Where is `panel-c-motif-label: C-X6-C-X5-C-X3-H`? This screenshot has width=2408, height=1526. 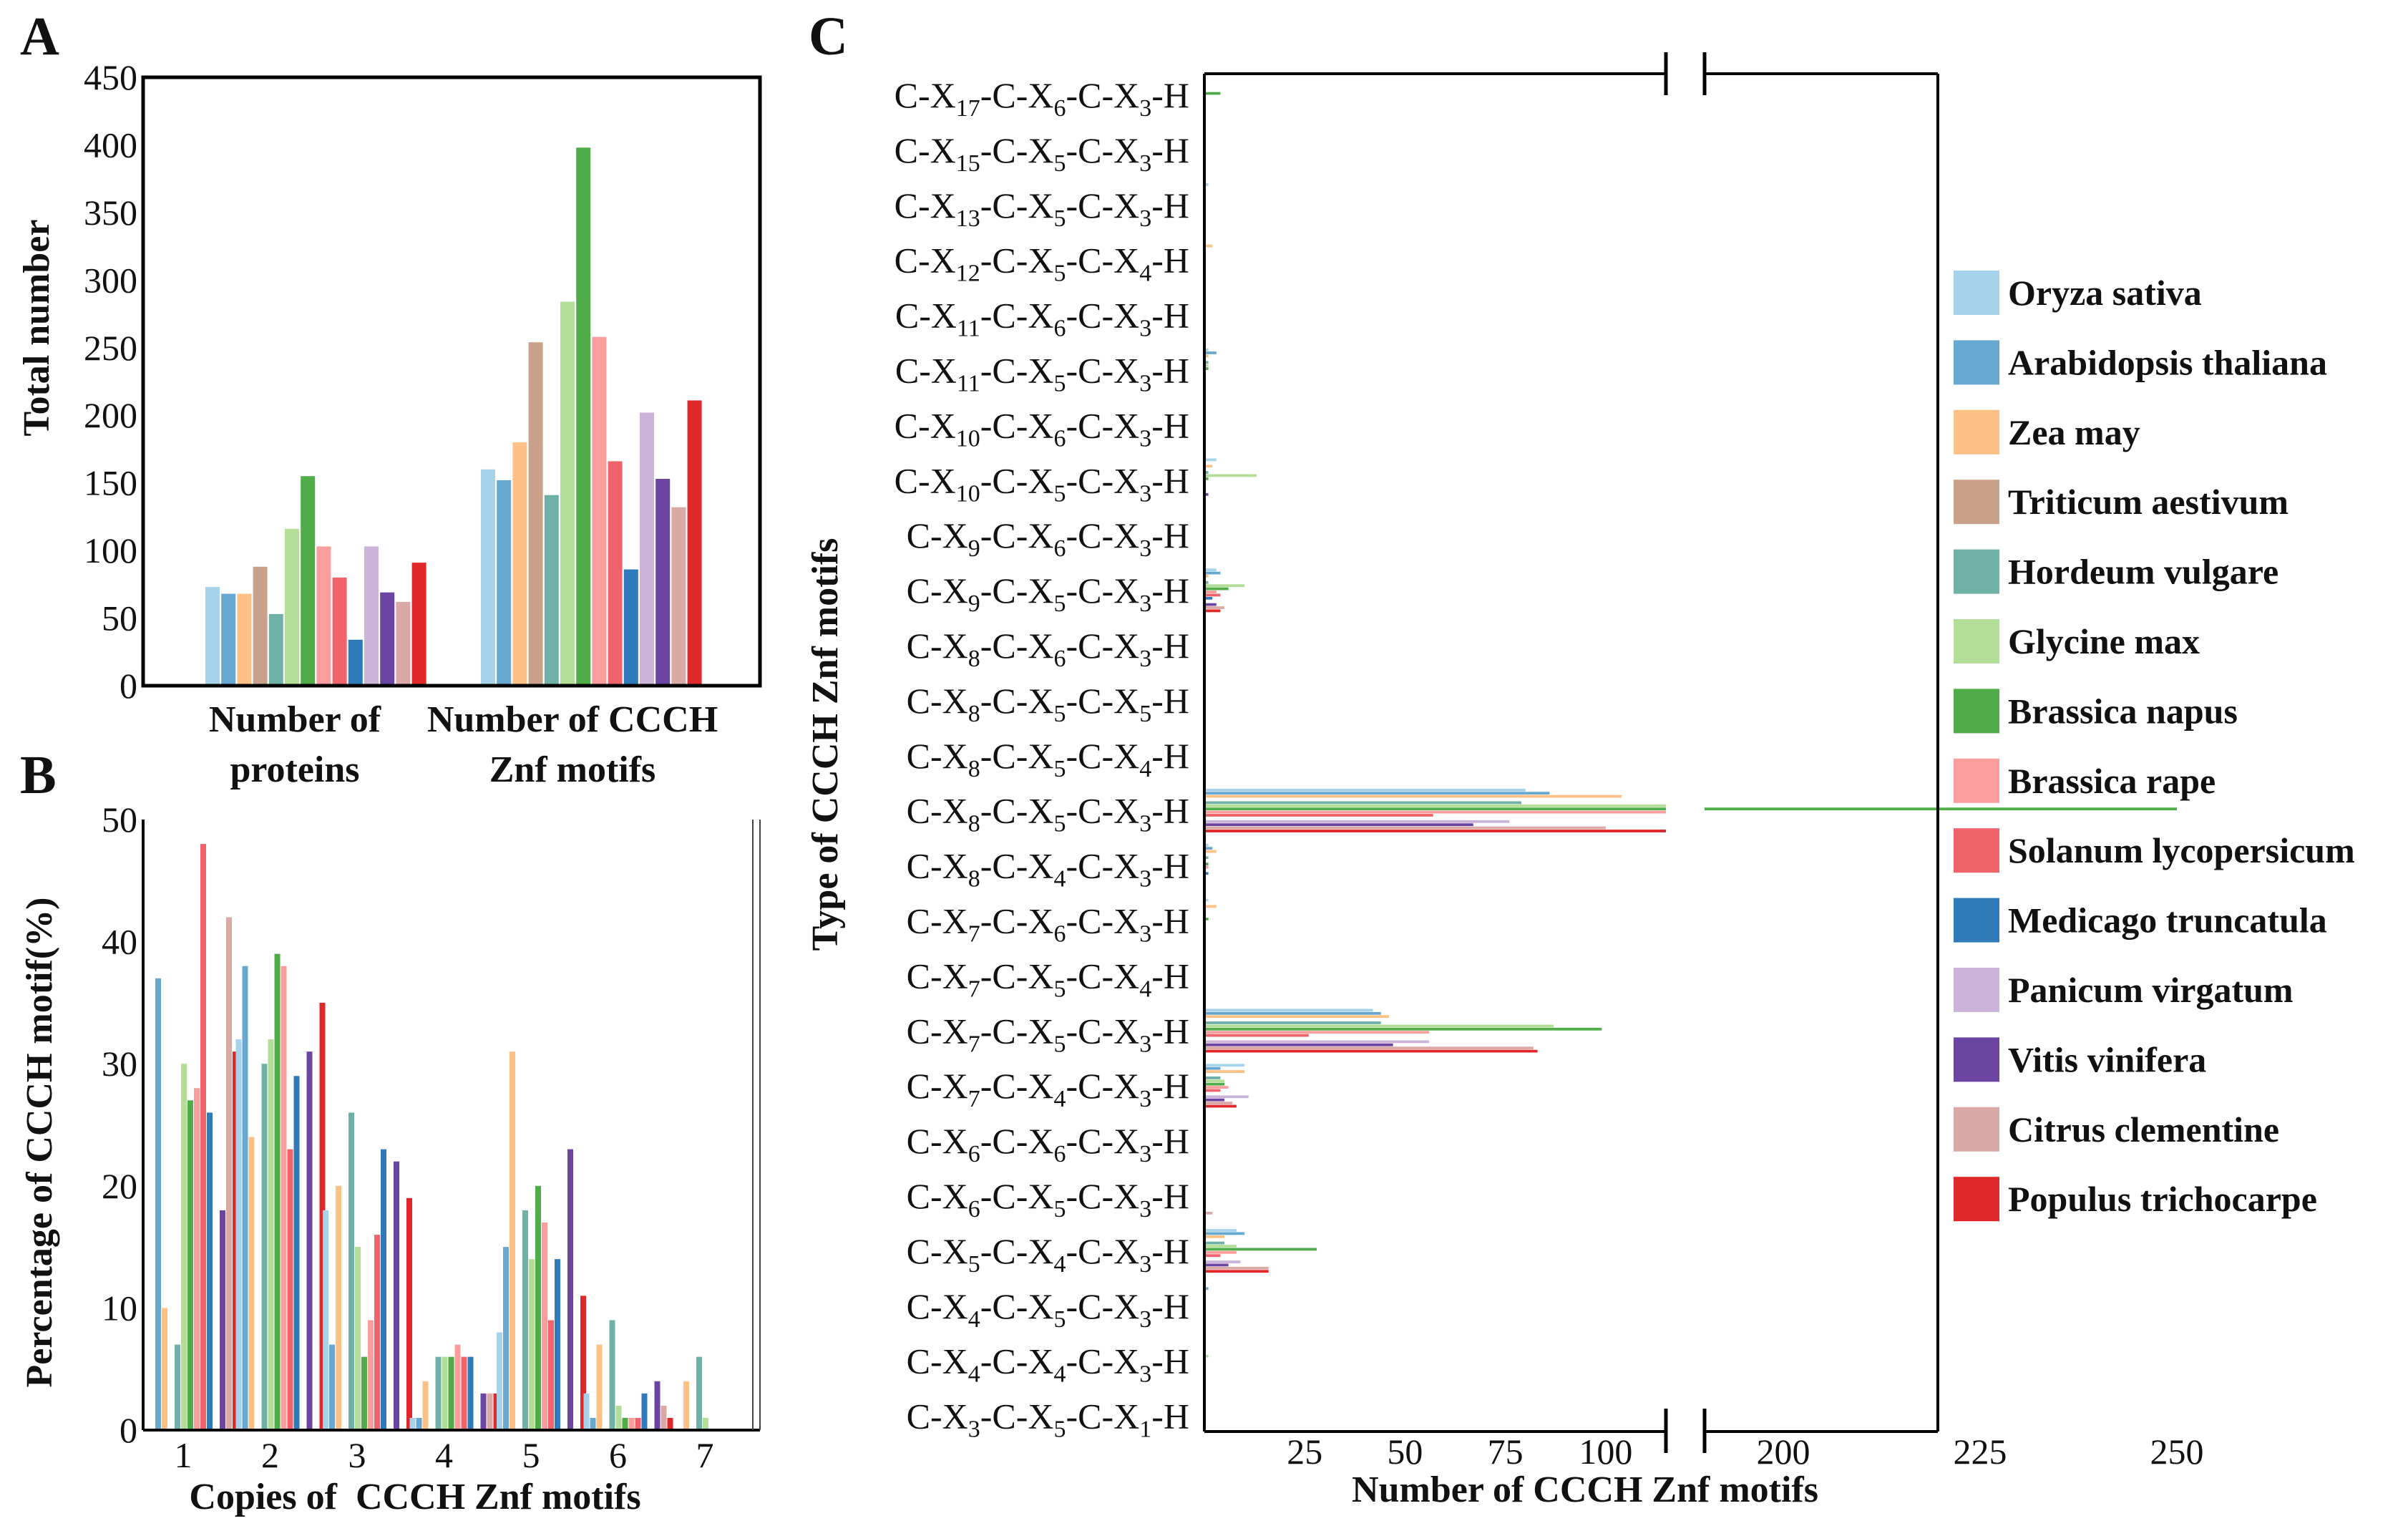 panel-c-motif-label: C-X6-C-X5-C-X3-H is located at coordinates (1048, 1199).